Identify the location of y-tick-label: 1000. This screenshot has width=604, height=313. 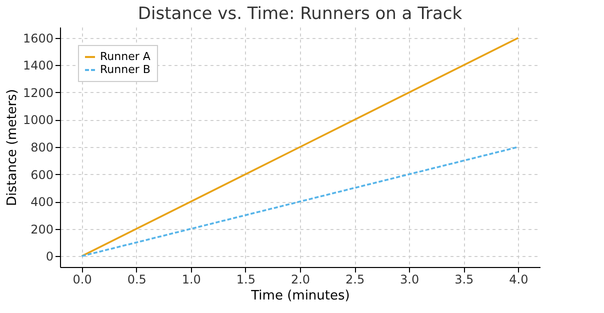
(38, 120).